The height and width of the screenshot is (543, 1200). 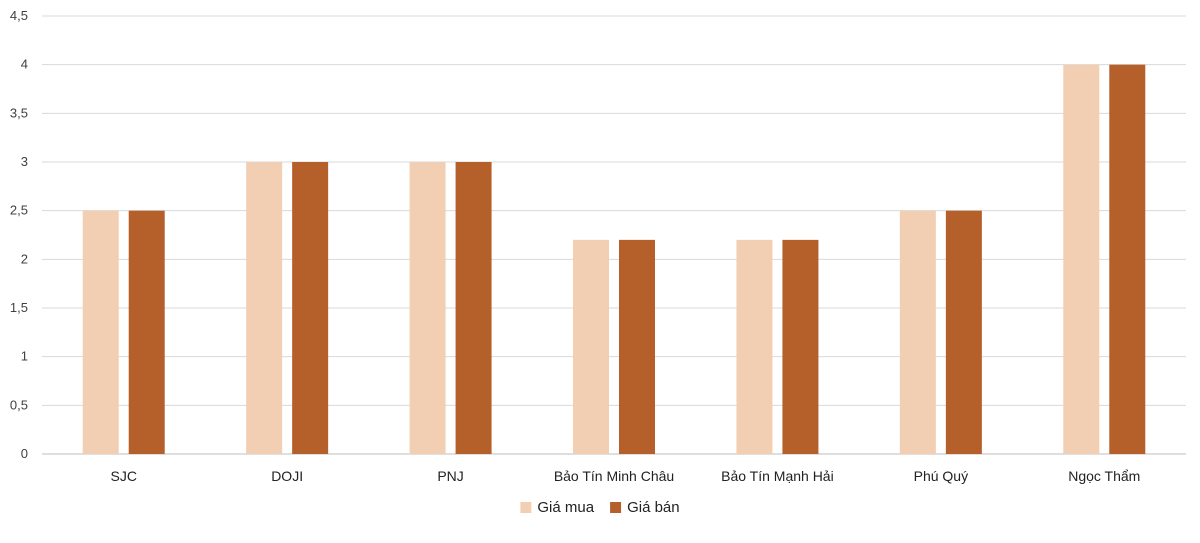 I want to click on y-tick-label: 1, so click(x=24, y=356).